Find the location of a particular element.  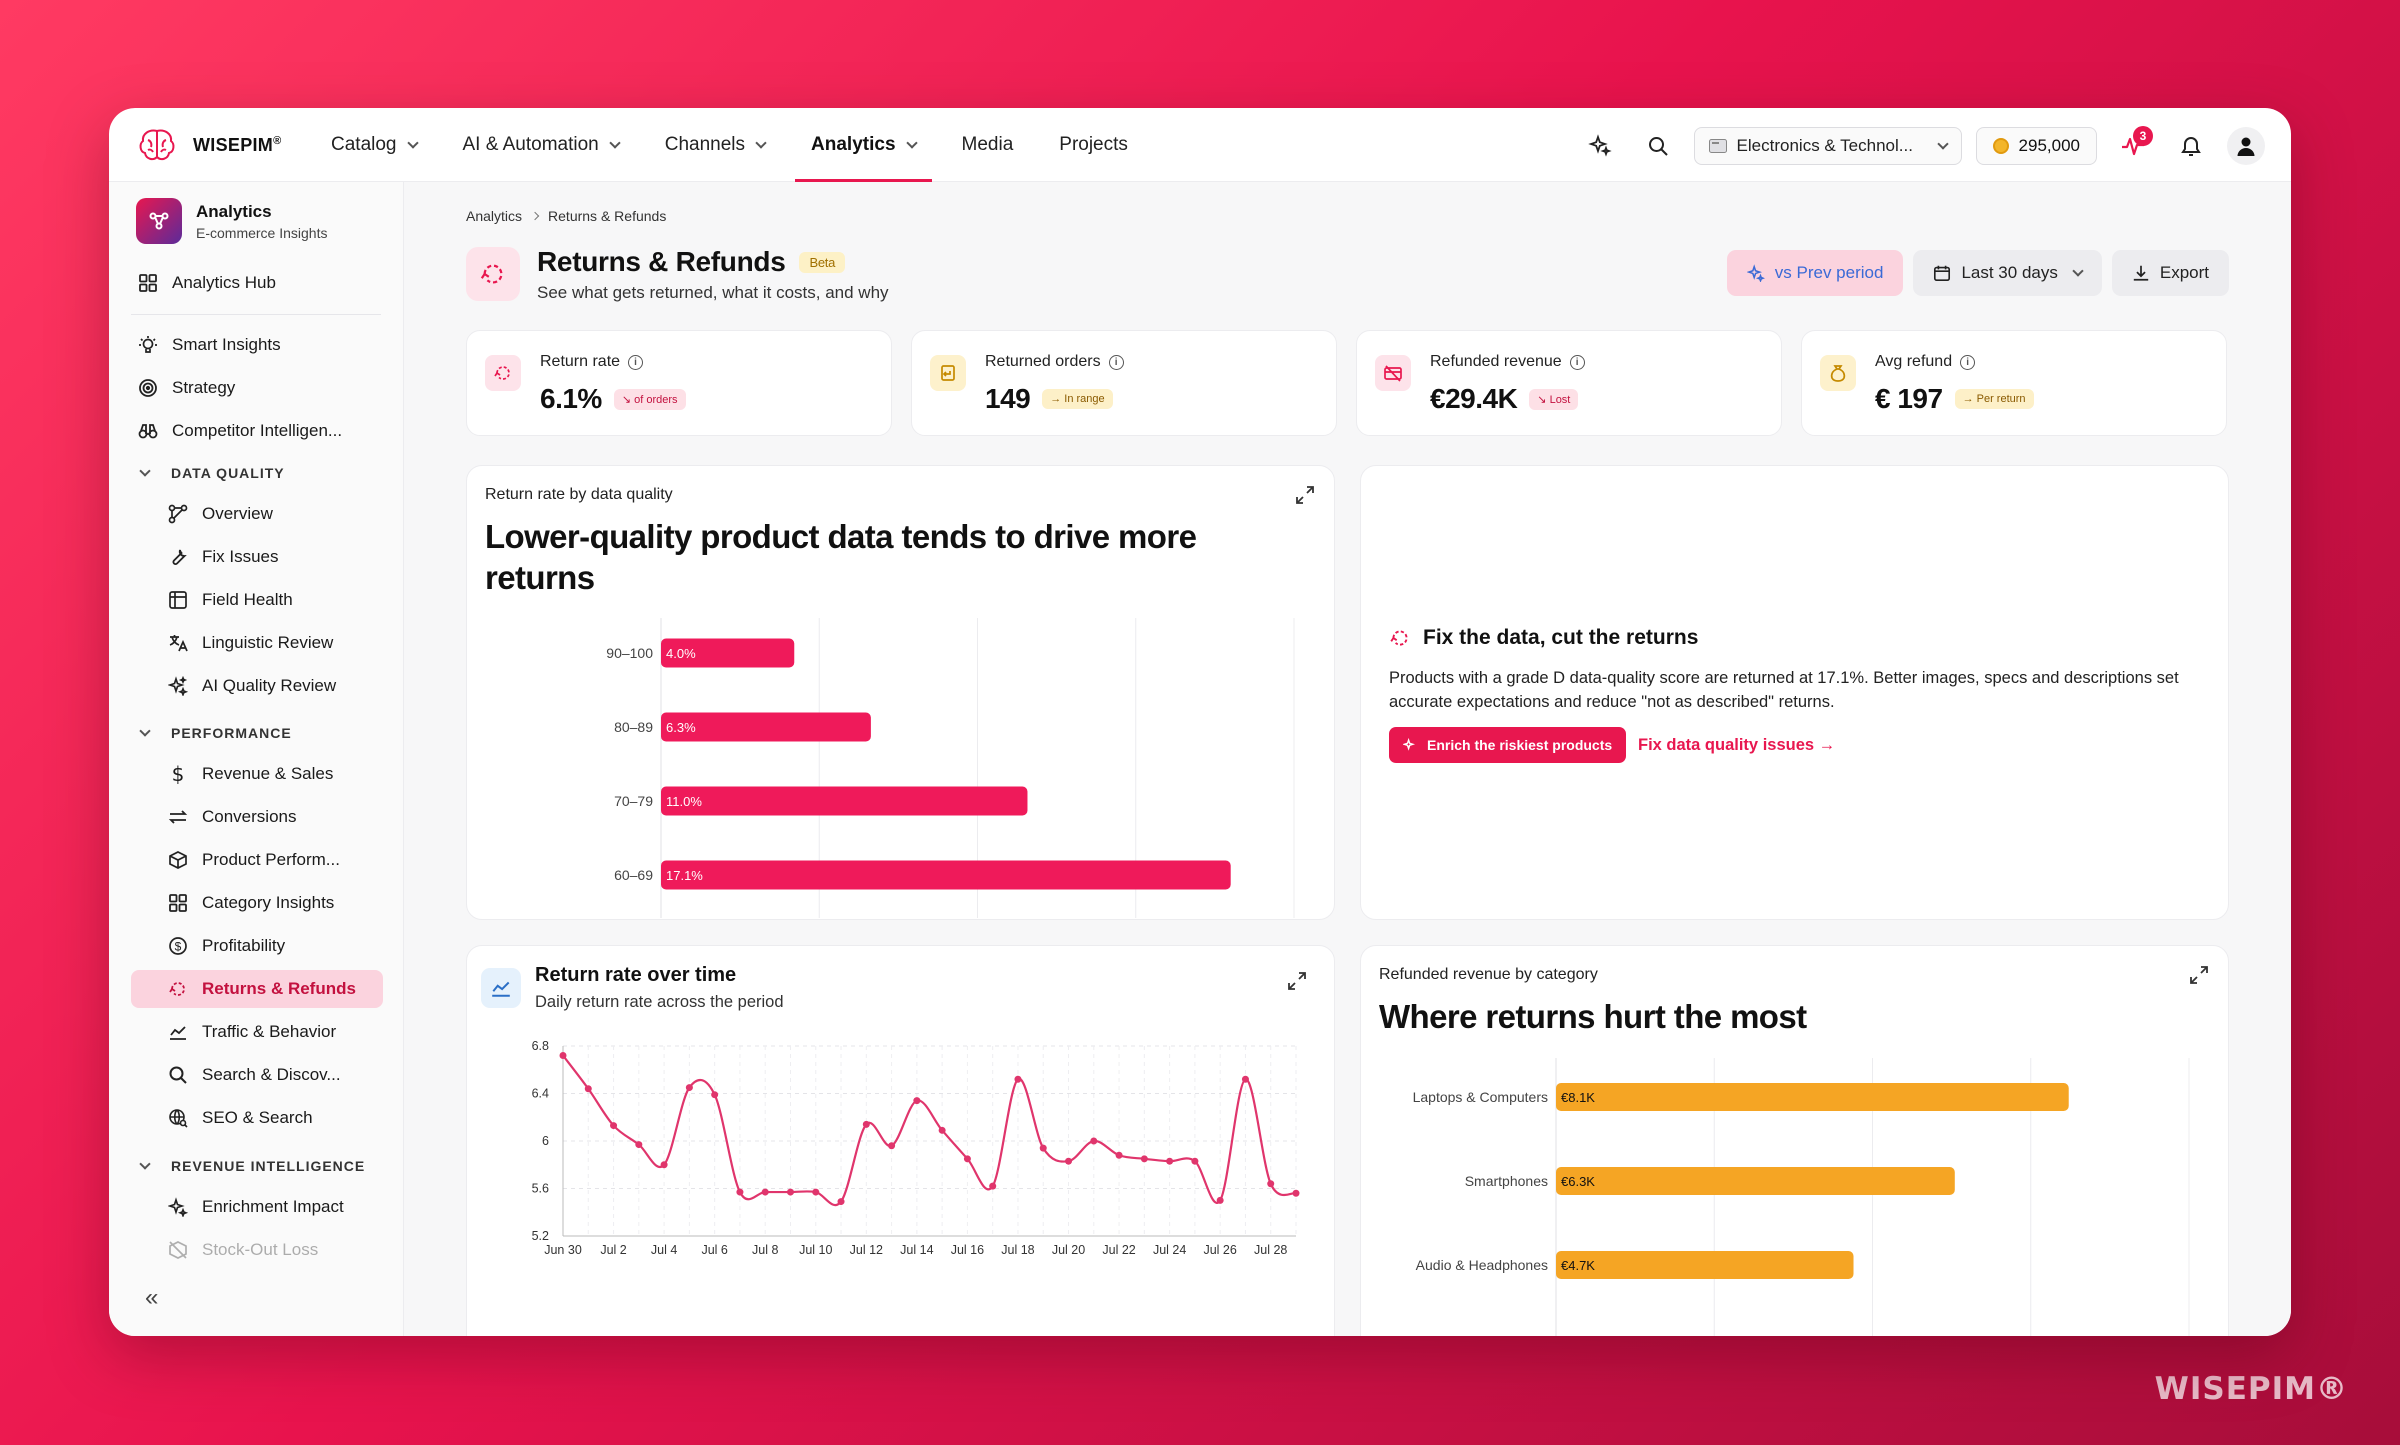

sidebar-item-analytics-hub: Analytics Hub is located at coordinates (256, 283).